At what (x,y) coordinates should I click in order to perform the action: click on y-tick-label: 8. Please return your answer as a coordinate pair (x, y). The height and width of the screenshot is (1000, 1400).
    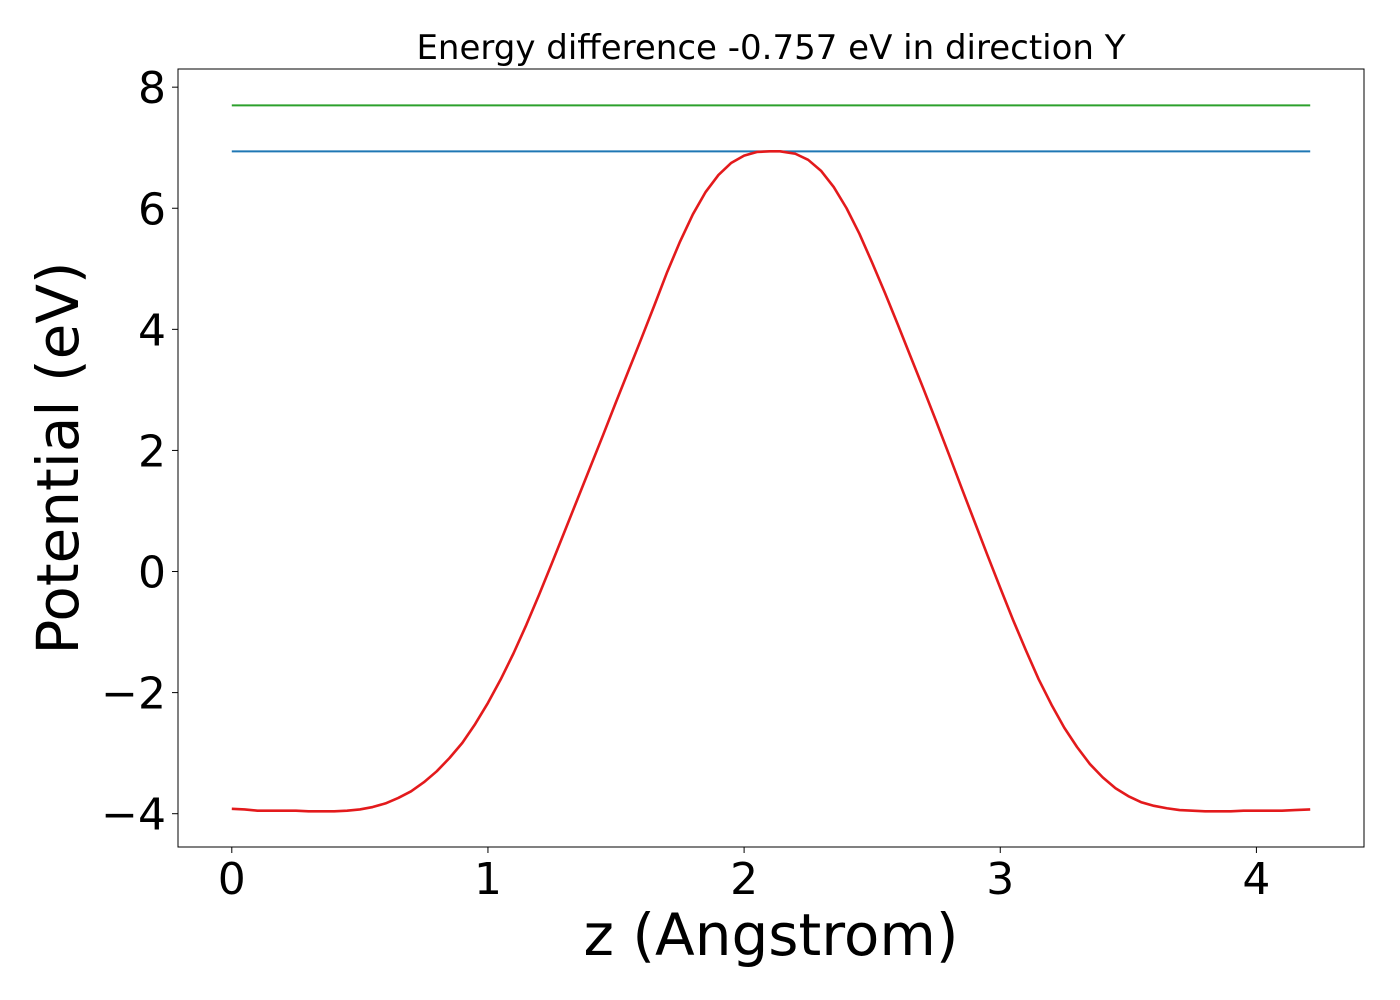
    Looking at the image, I should click on (152, 88).